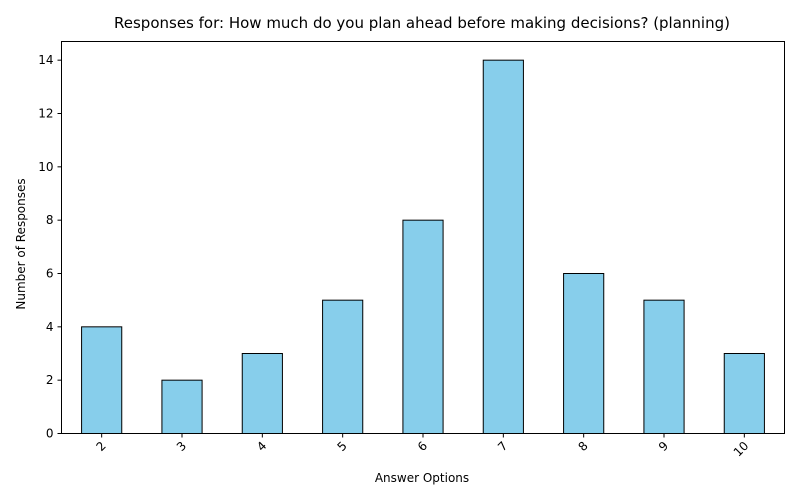  I want to click on x-tick-label: 5, so click(341, 446).